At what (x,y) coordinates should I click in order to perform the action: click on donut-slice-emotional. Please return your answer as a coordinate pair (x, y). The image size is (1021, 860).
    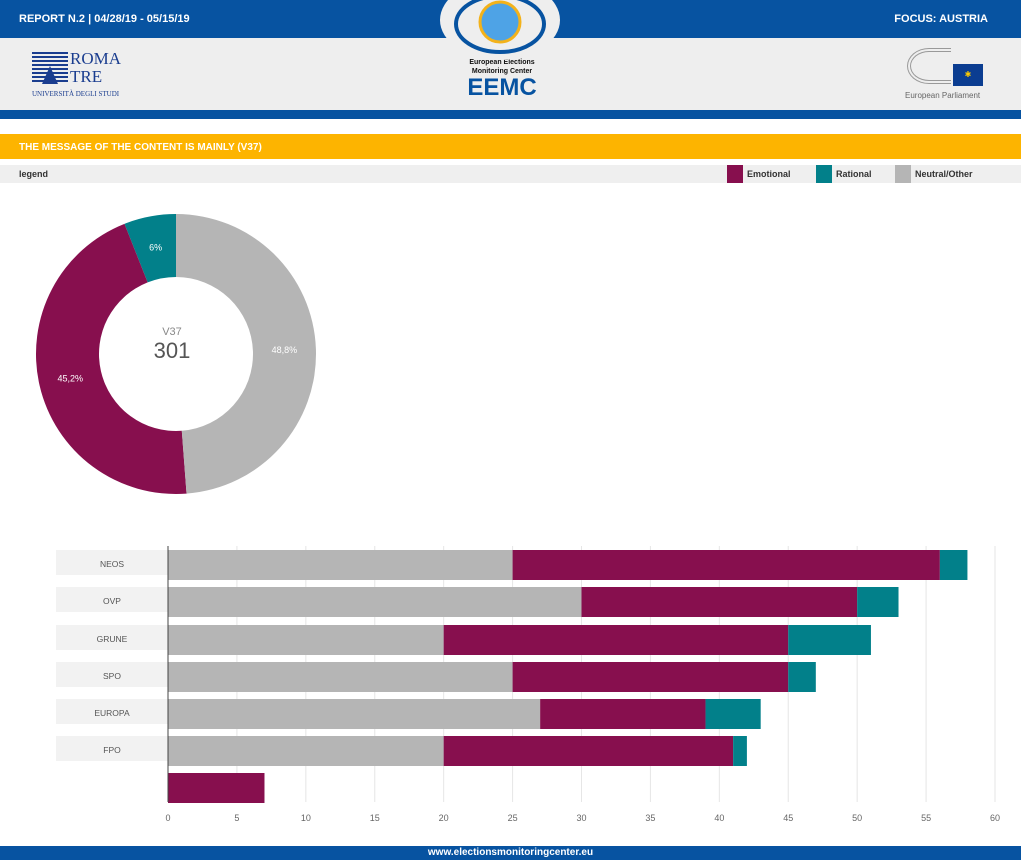
    Looking at the image, I should click on (111, 358).